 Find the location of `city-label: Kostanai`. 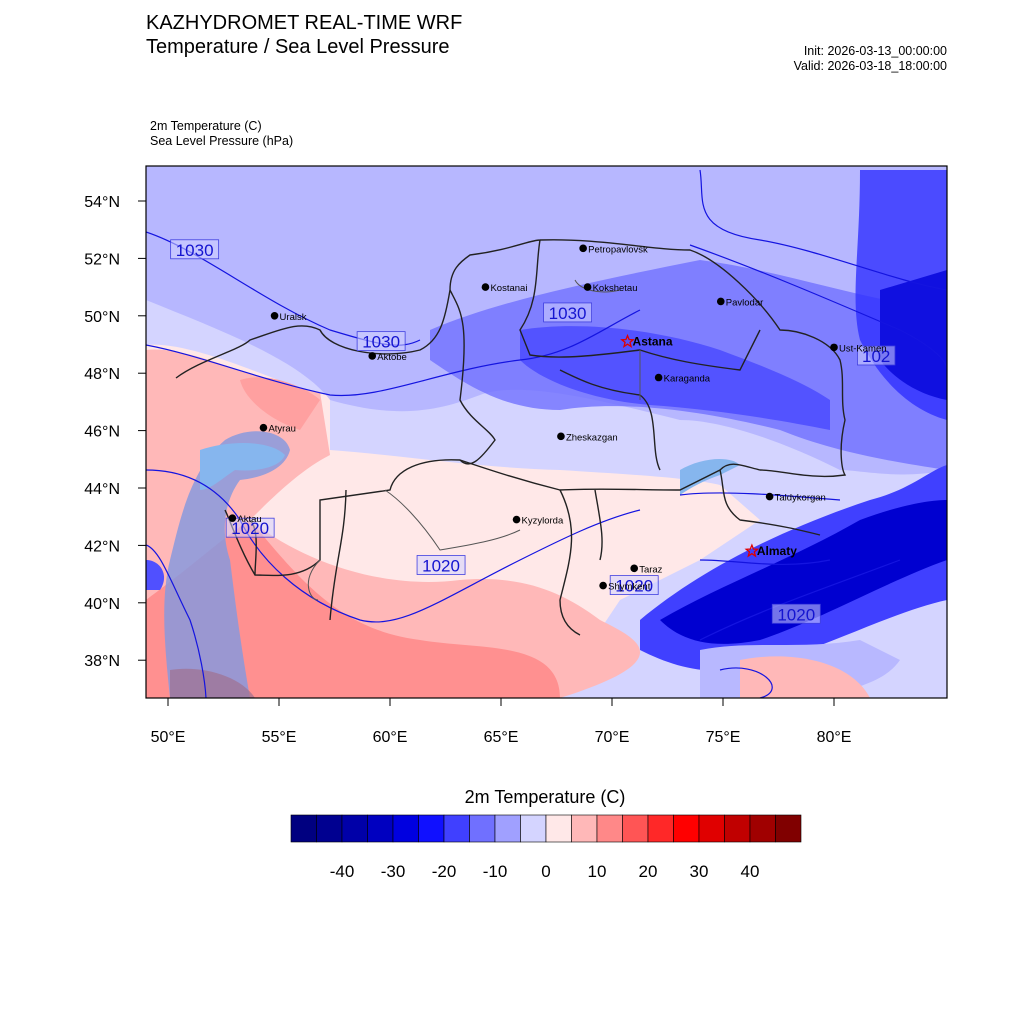

city-label: Kostanai is located at coordinates (508, 288).